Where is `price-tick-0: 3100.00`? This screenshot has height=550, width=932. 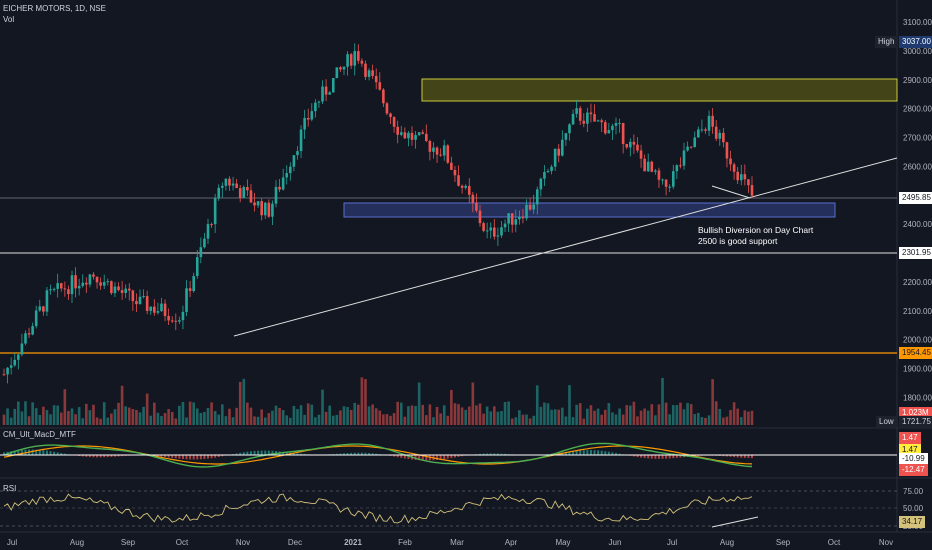 price-tick-0: 3100.00 is located at coordinates (917, 22).